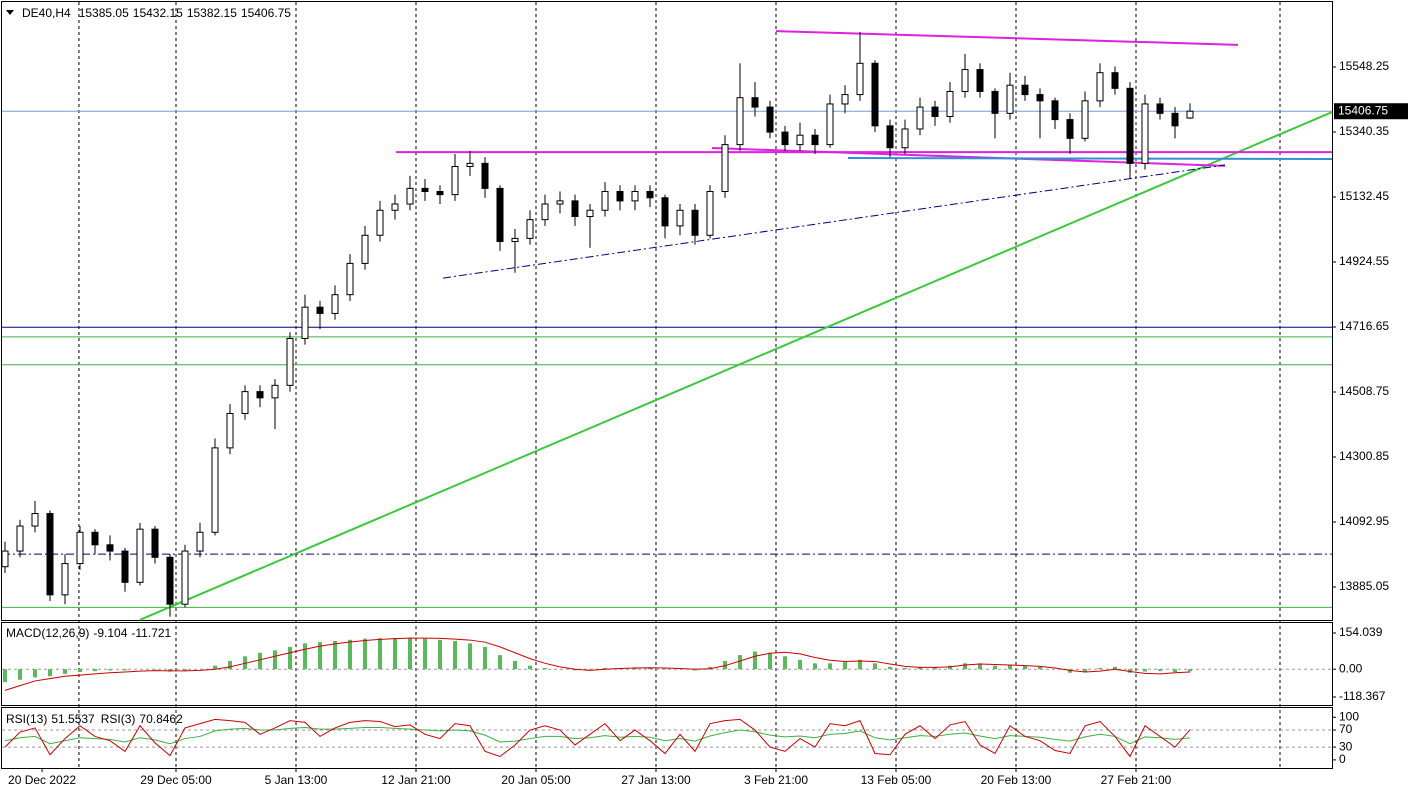 Image resolution: width=1412 pixels, height=795 pixels. What do you see at coordinates (176, 780) in the screenshot?
I see `x-tick-label: 29 Dec 05:00` at bounding box center [176, 780].